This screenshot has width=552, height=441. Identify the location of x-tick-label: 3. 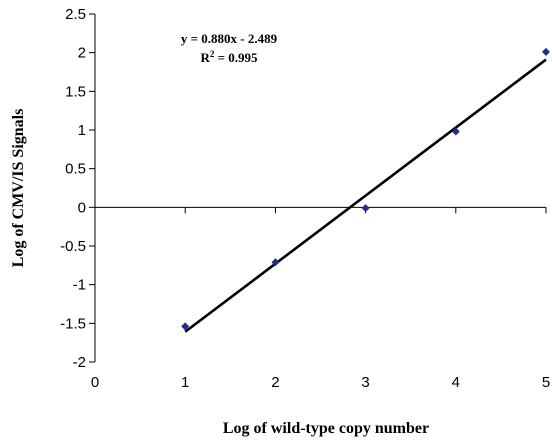
(365, 382).